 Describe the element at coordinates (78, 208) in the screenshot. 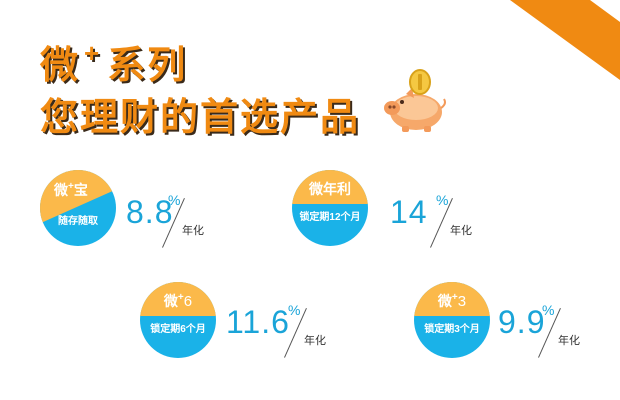

I see `product-badge: 微+宝 随存随取` at that location.